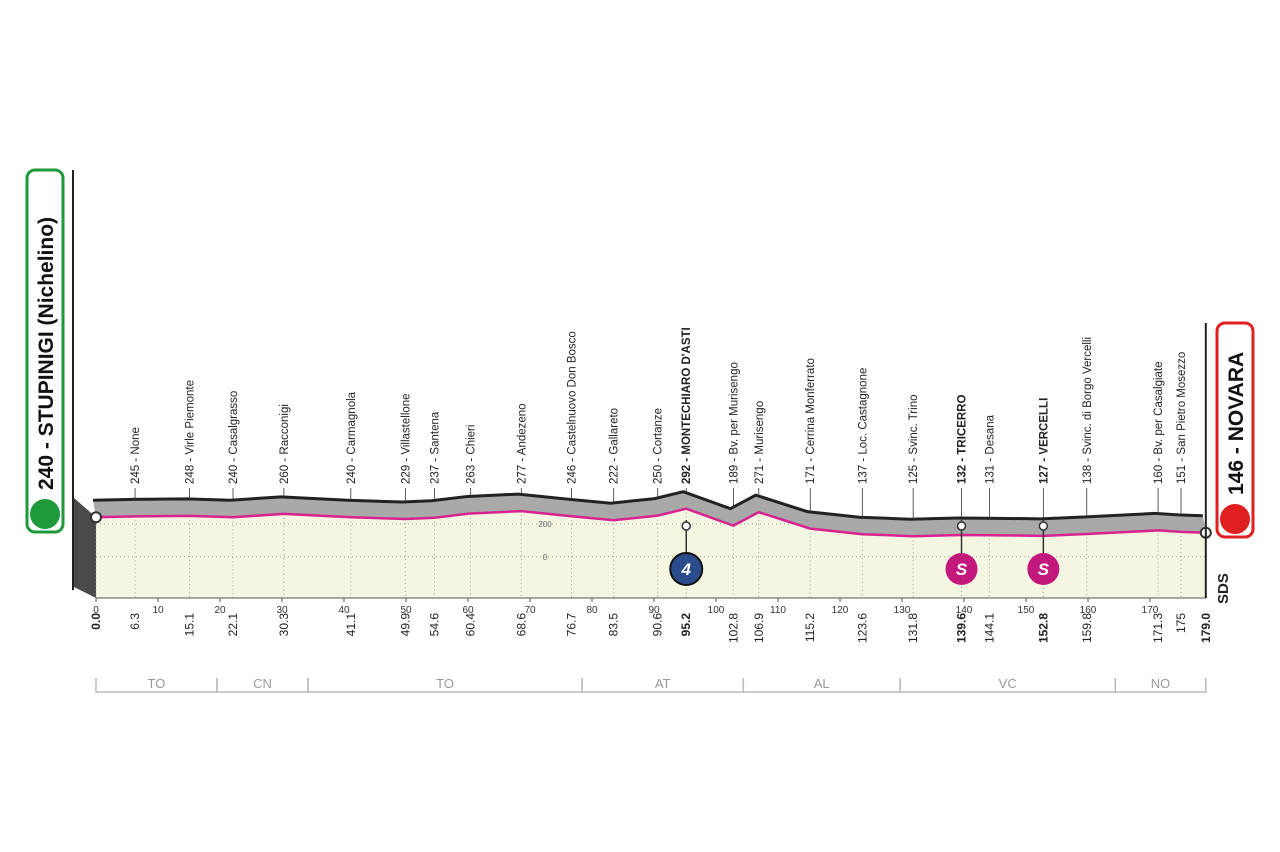 This screenshot has width=1280, height=852. What do you see at coordinates (989, 628) in the screenshot?
I see `km-label: 144.1` at bounding box center [989, 628].